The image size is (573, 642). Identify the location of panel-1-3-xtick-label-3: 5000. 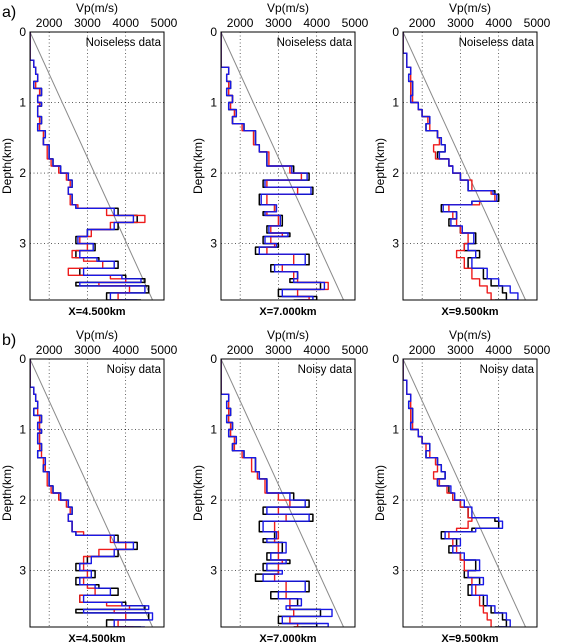
(537, 23).